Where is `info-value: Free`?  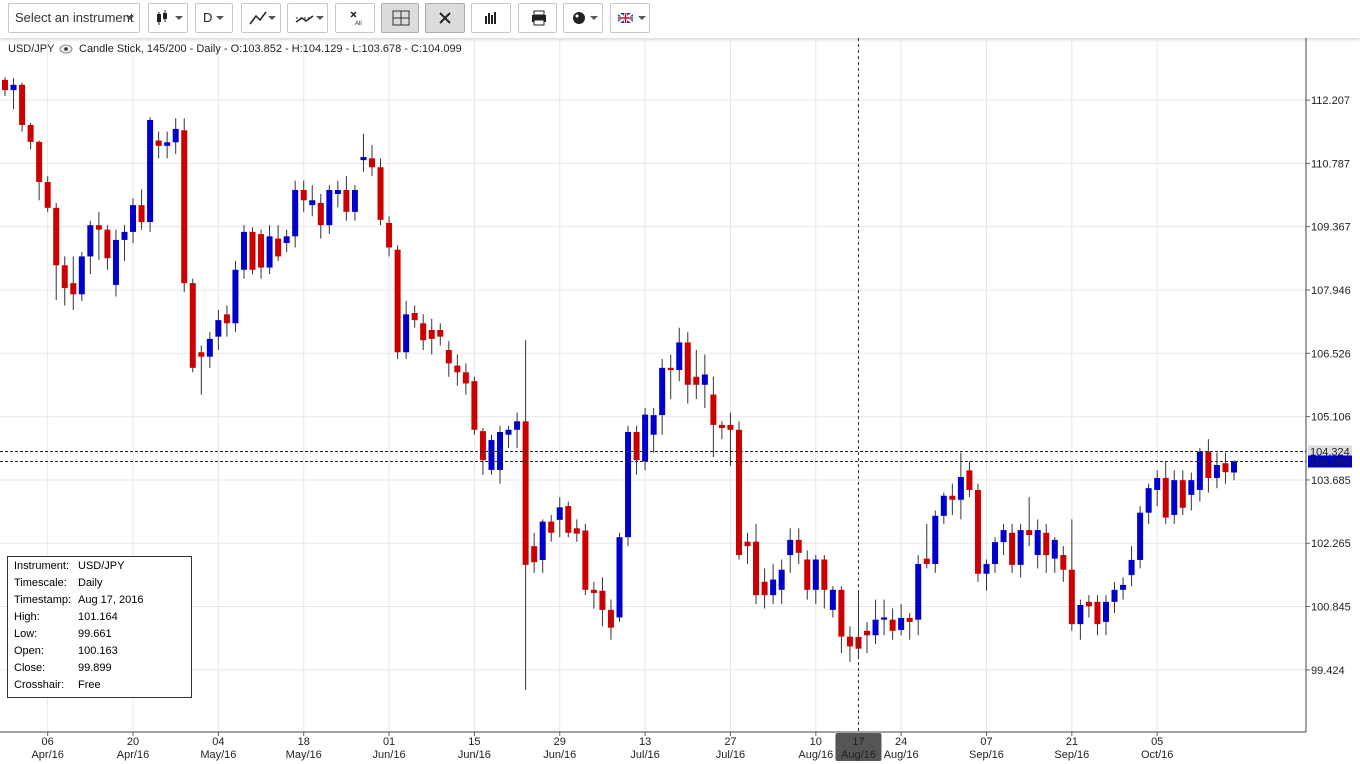
info-value: Free is located at coordinates (89, 685).